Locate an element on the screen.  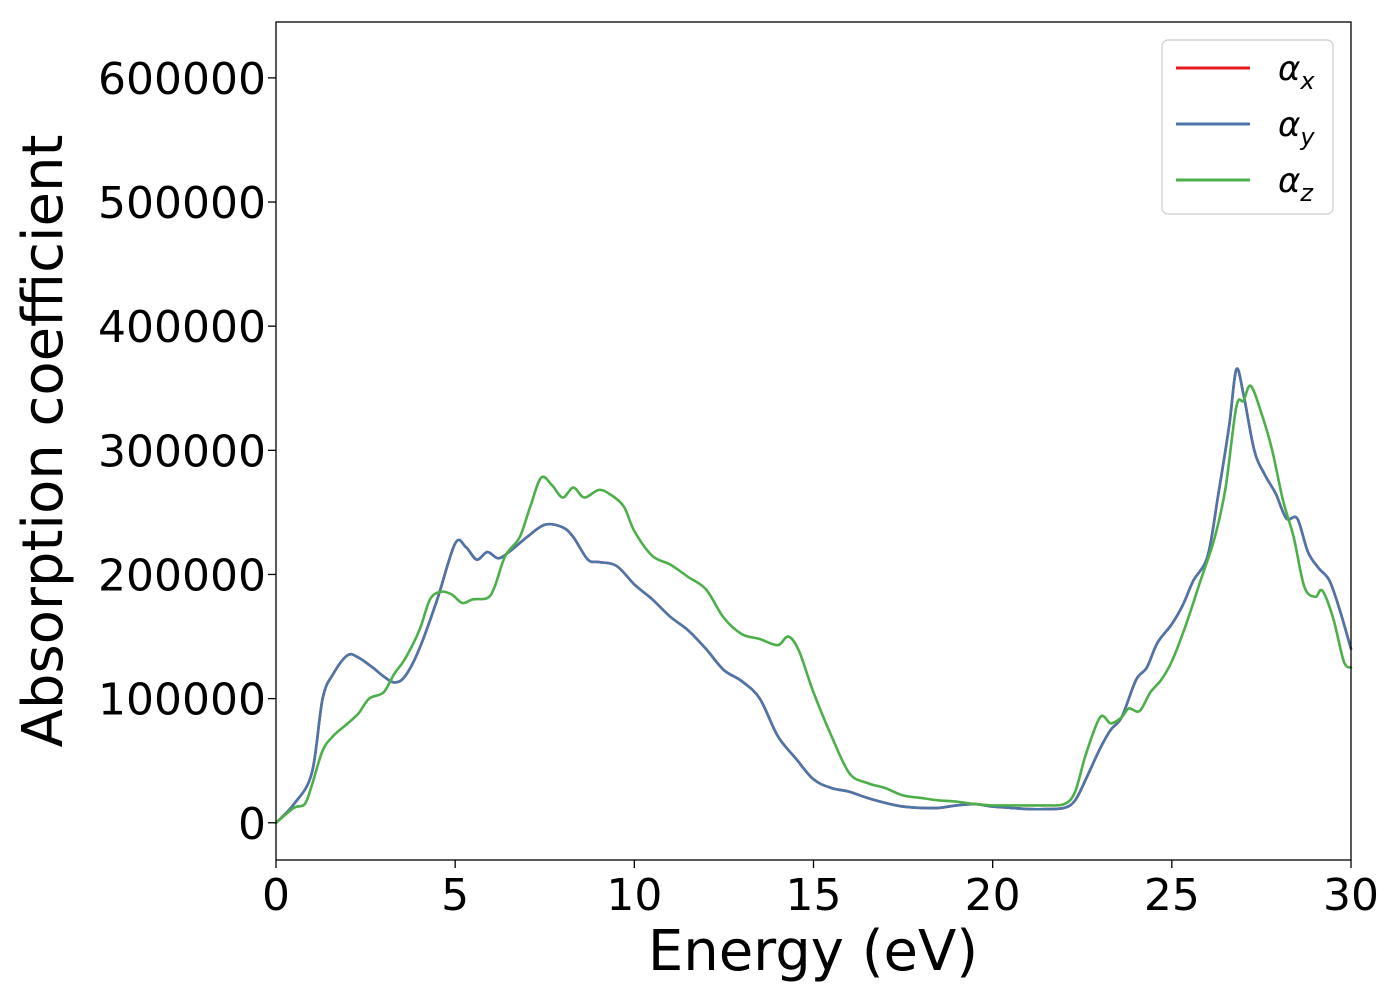
x-axis-ticks: 0 5 10 15 20 25 30 is located at coordinates (820, 890).